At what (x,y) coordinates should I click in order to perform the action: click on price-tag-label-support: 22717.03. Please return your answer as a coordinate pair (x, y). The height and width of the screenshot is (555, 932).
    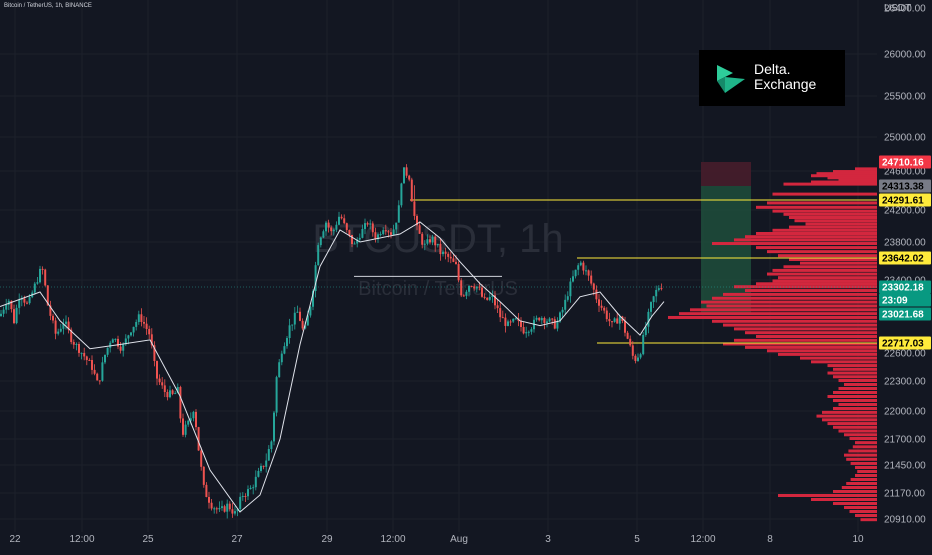
    Looking at the image, I should click on (903, 344).